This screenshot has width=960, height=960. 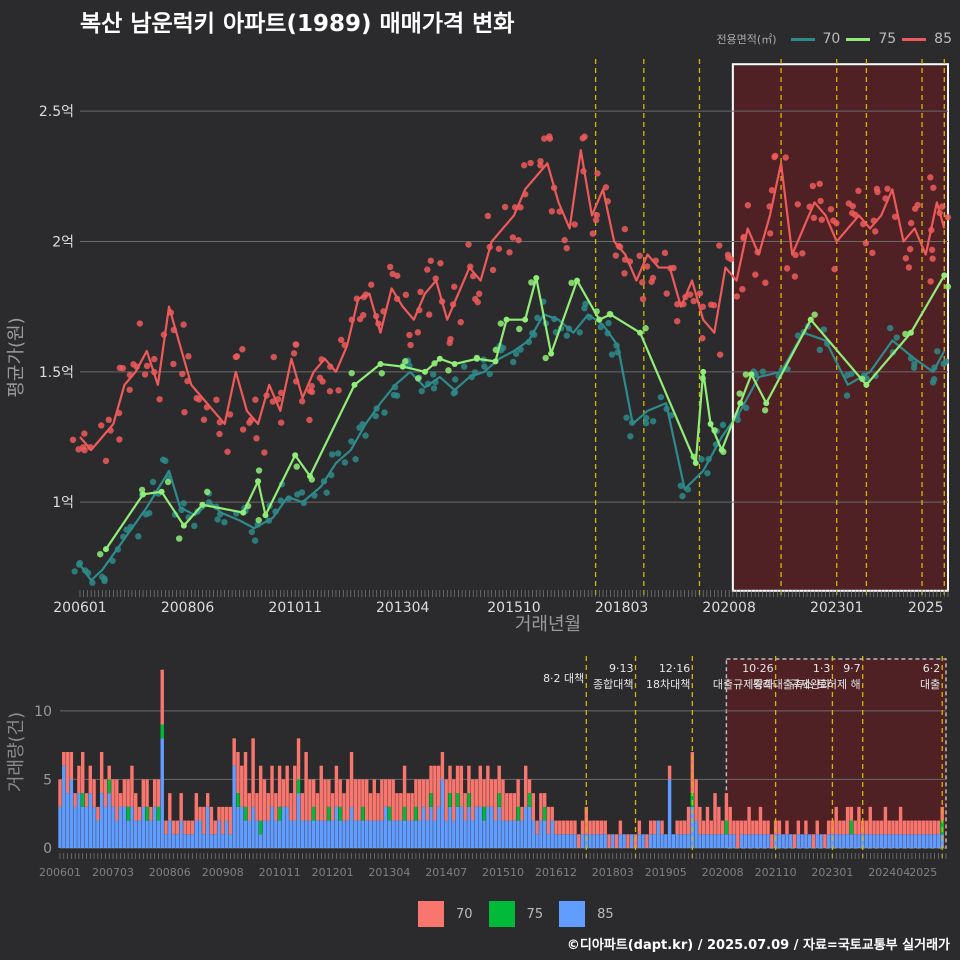 What do you see at coordinates (871, 39) in the screenshot?
I see `legend-item-75: 75` at bounding box center [871, 39].